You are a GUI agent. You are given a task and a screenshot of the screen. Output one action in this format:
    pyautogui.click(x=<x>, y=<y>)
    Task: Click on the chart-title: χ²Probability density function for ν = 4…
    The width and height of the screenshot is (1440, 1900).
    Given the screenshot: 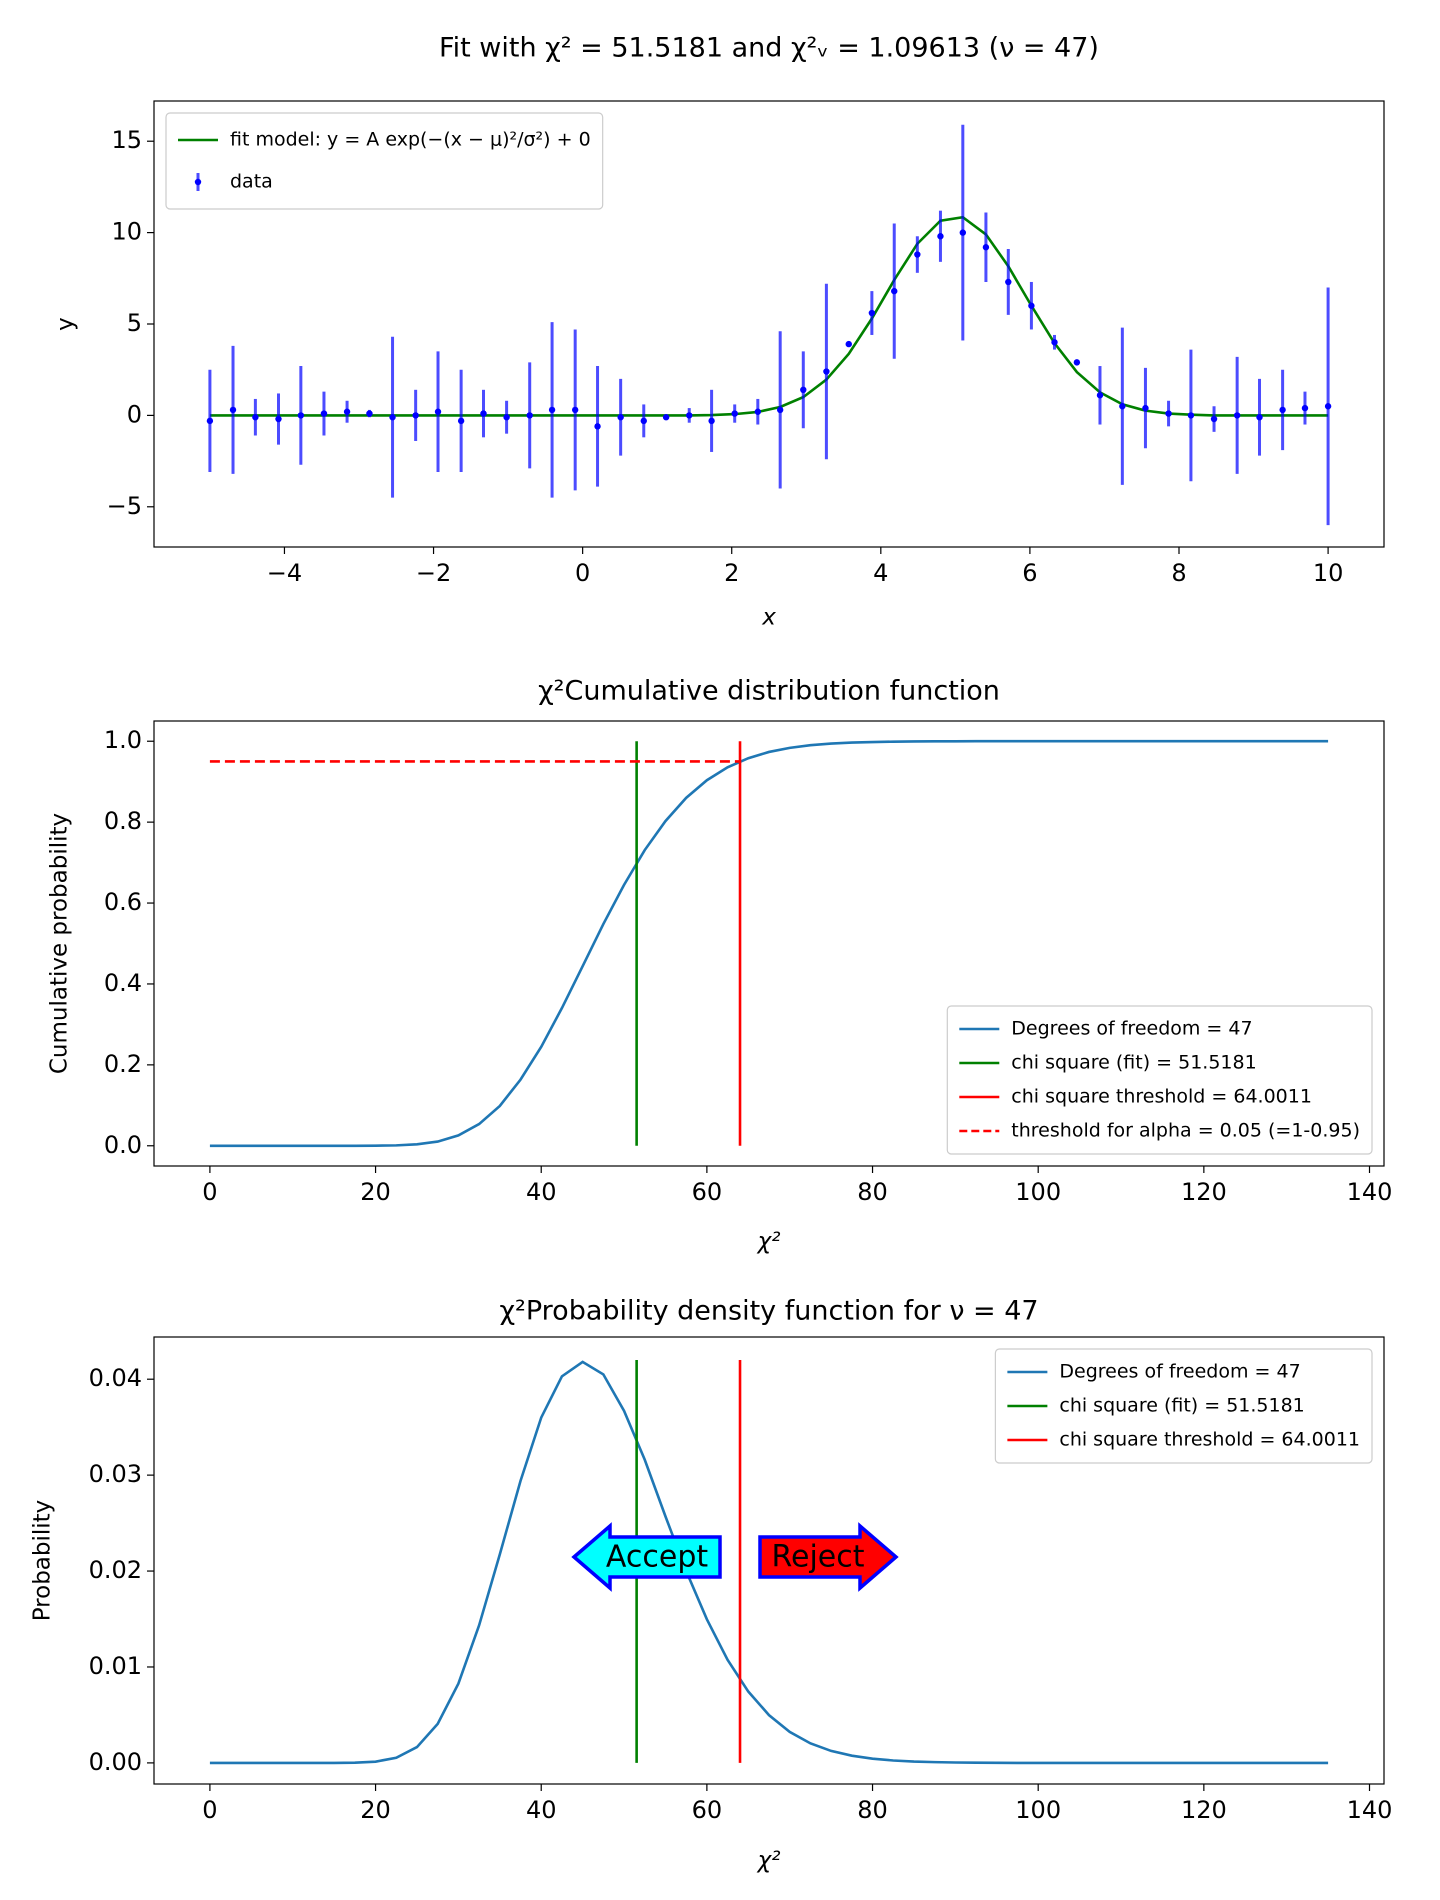 What is the action you would take?
    pyautogui.click(x=768, y=1311)
    